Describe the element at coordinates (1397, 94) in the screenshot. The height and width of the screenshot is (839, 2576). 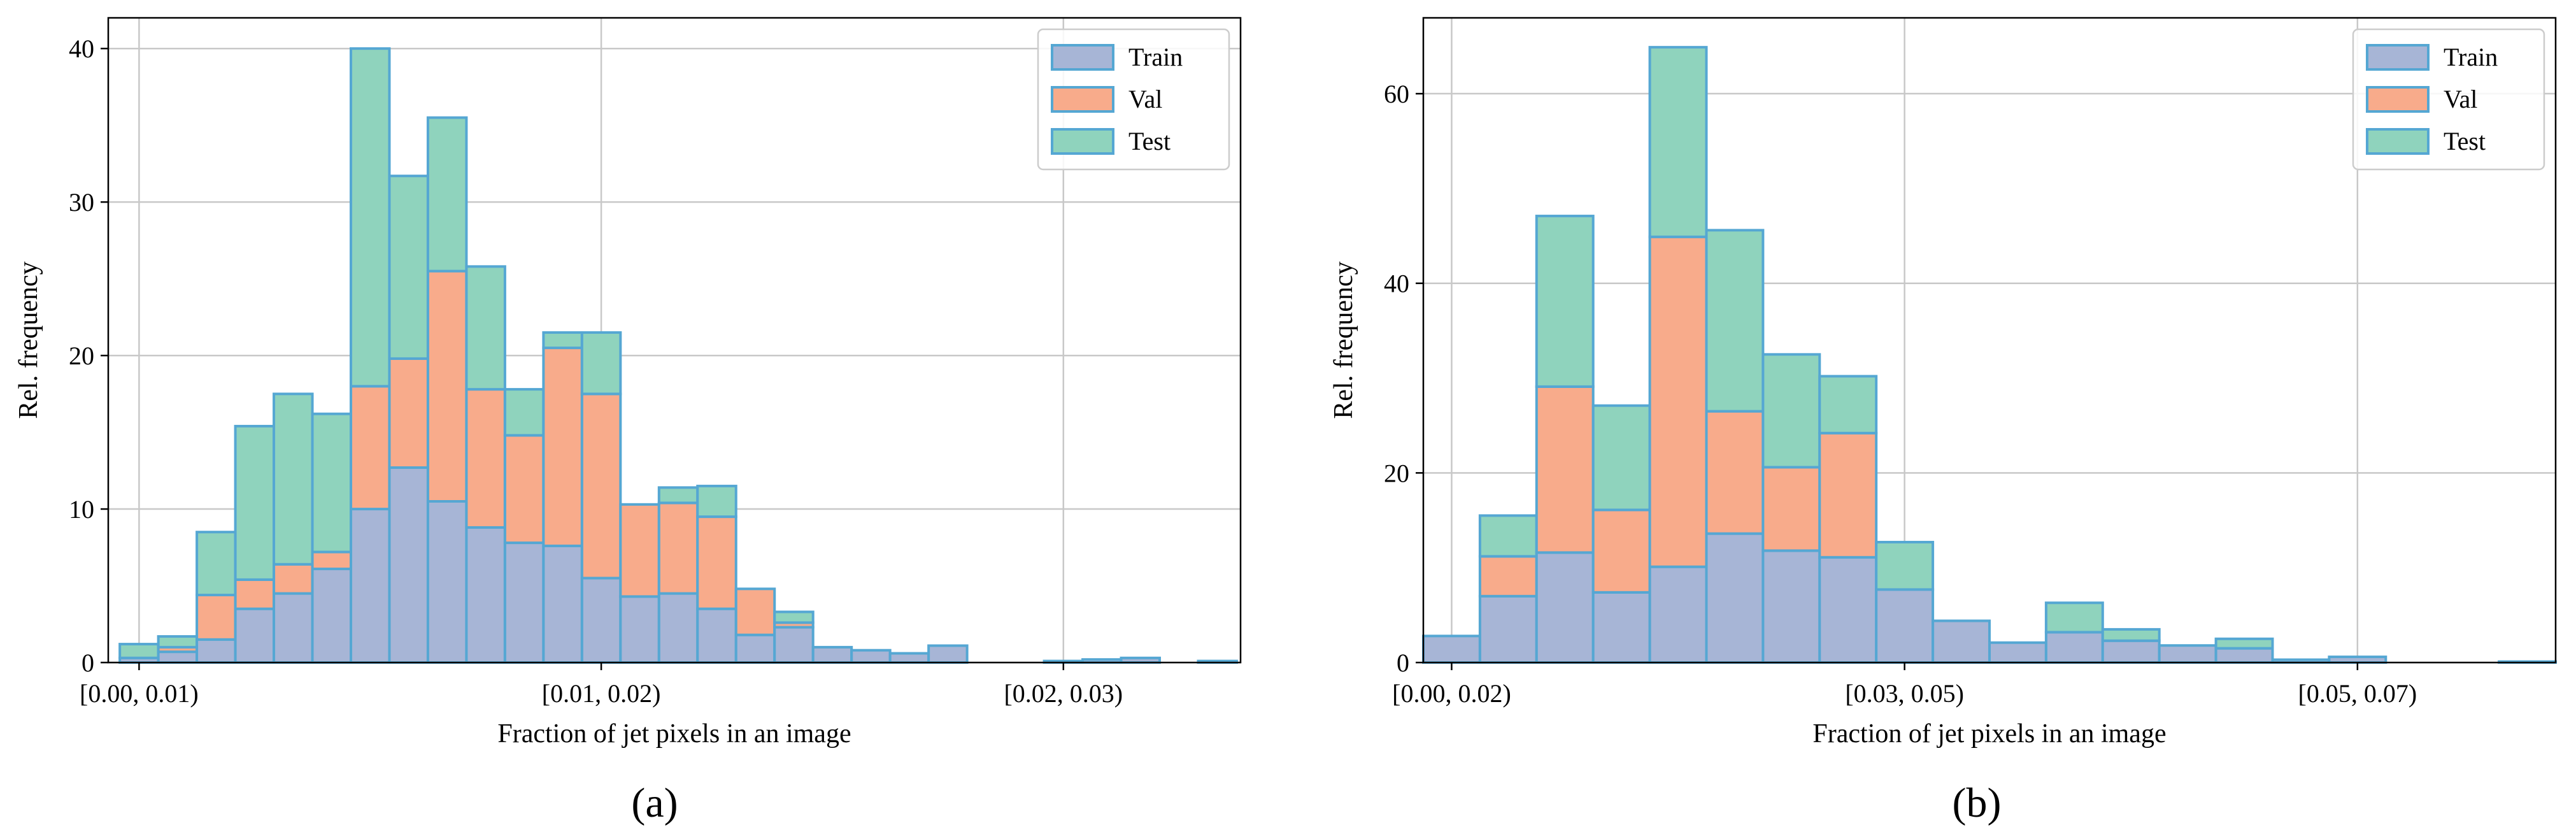
I see `y-tick-label: 60` at that location.